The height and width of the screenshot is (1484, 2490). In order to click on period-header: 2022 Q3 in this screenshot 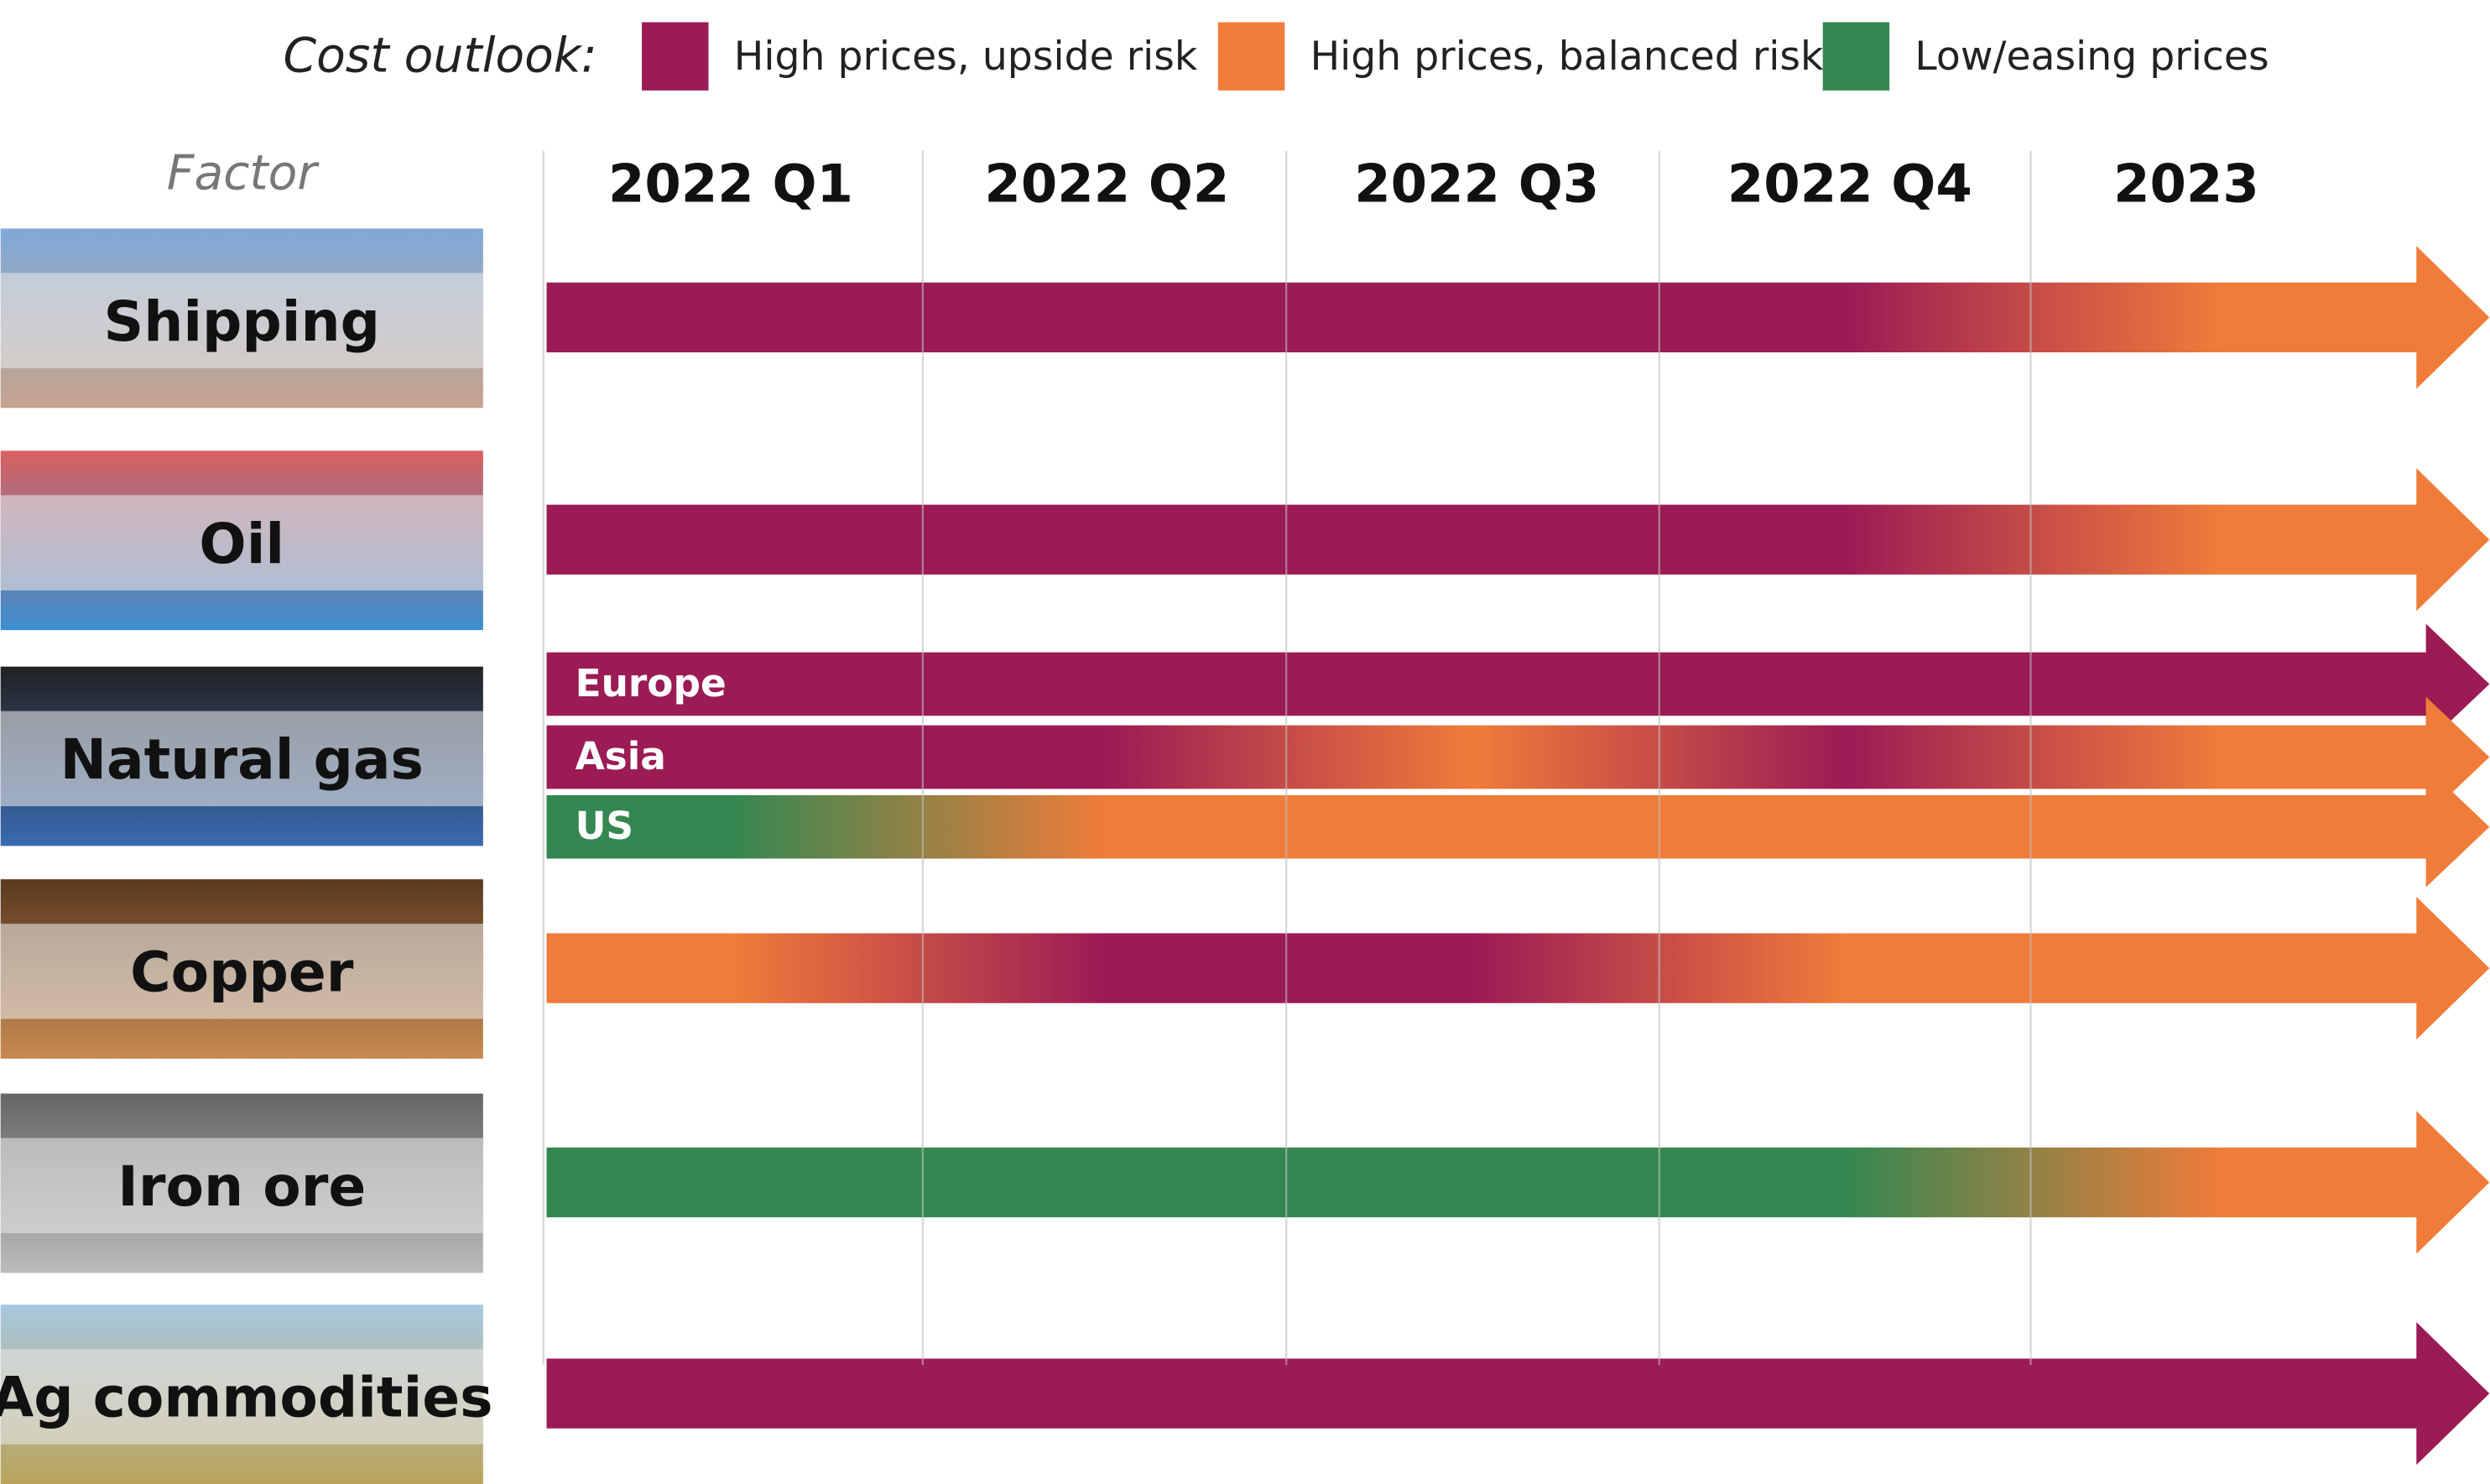, I will do `click(1476, 183)`.